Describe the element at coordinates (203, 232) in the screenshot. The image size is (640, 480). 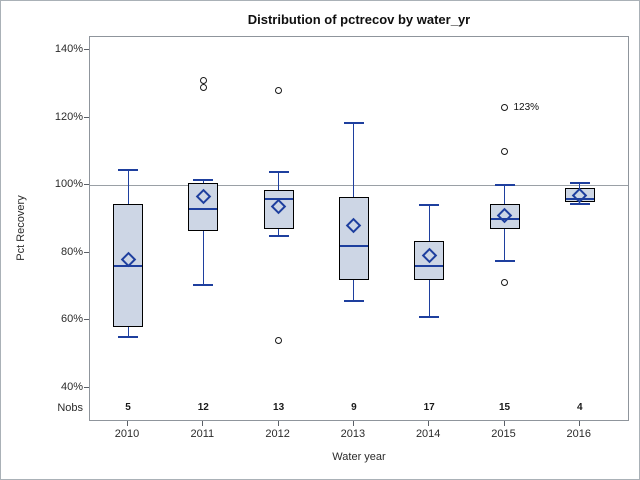
I see `whisker-line` at that location.